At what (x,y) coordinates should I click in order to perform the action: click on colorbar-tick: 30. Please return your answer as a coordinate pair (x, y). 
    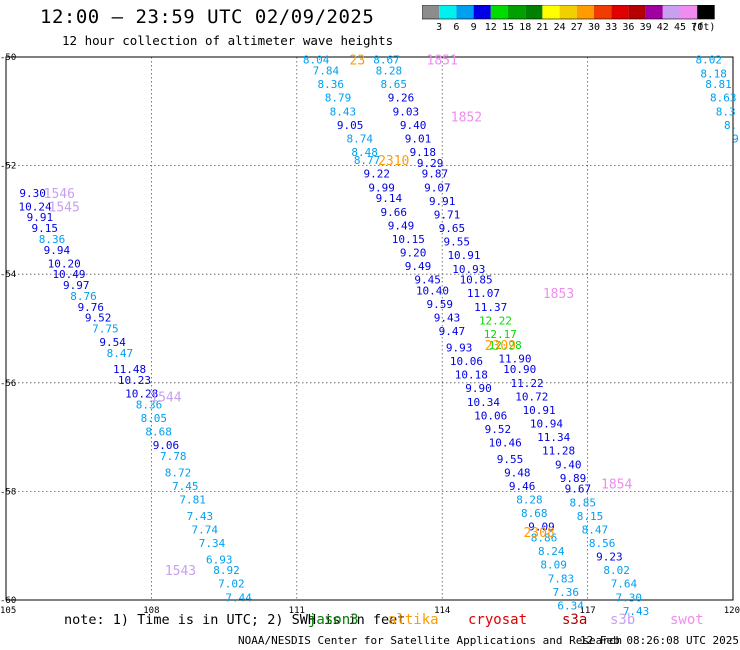
    Looking at the image, I should click on (594, 27).